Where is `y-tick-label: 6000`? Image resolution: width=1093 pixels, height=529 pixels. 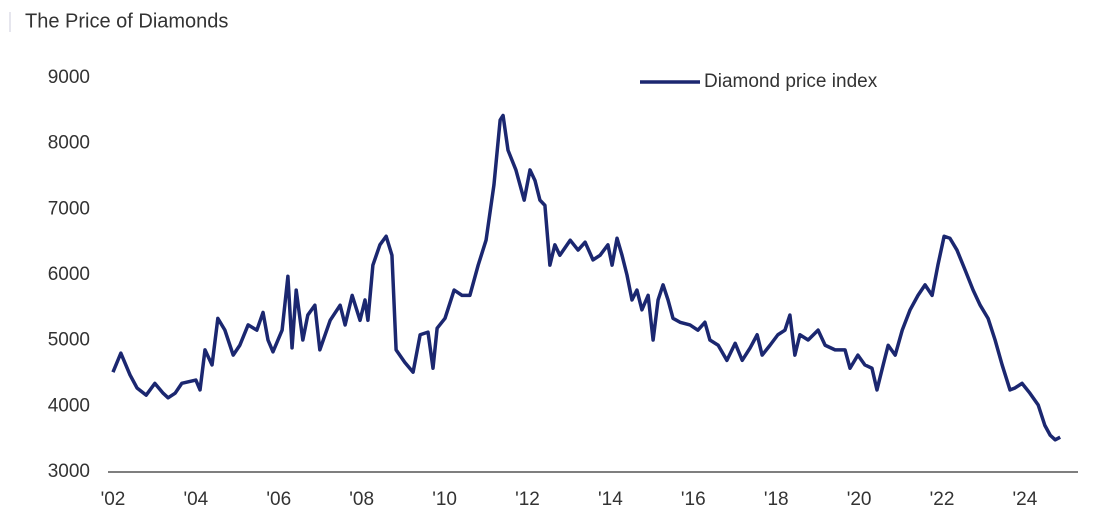 y-tick-label: 6000 is located at coordinates (69, 274).